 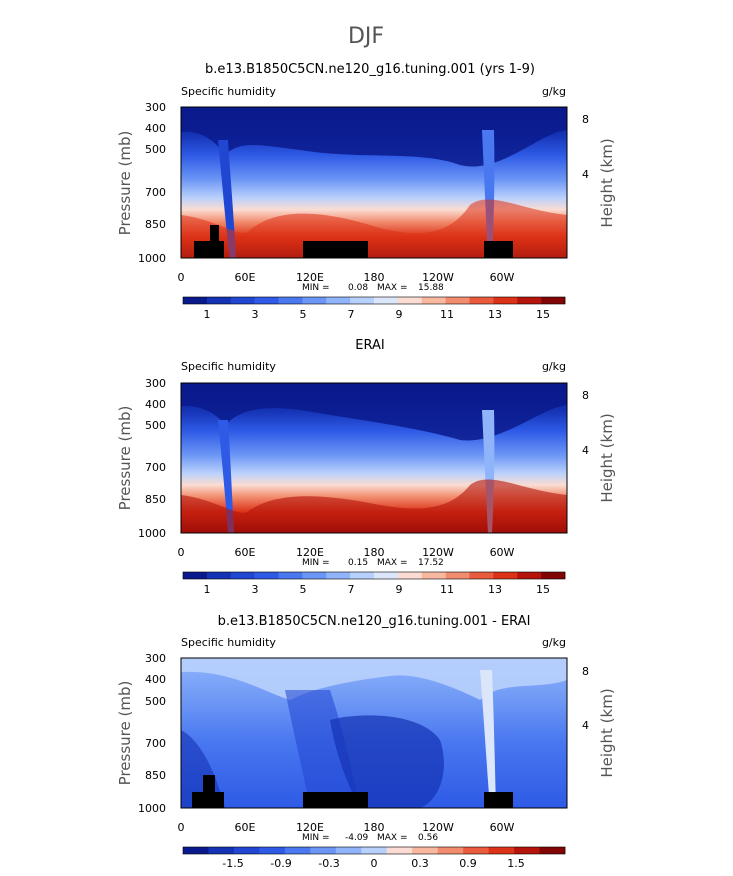 I want to click on y-tick-label: 700, so click(x=155, y=467).